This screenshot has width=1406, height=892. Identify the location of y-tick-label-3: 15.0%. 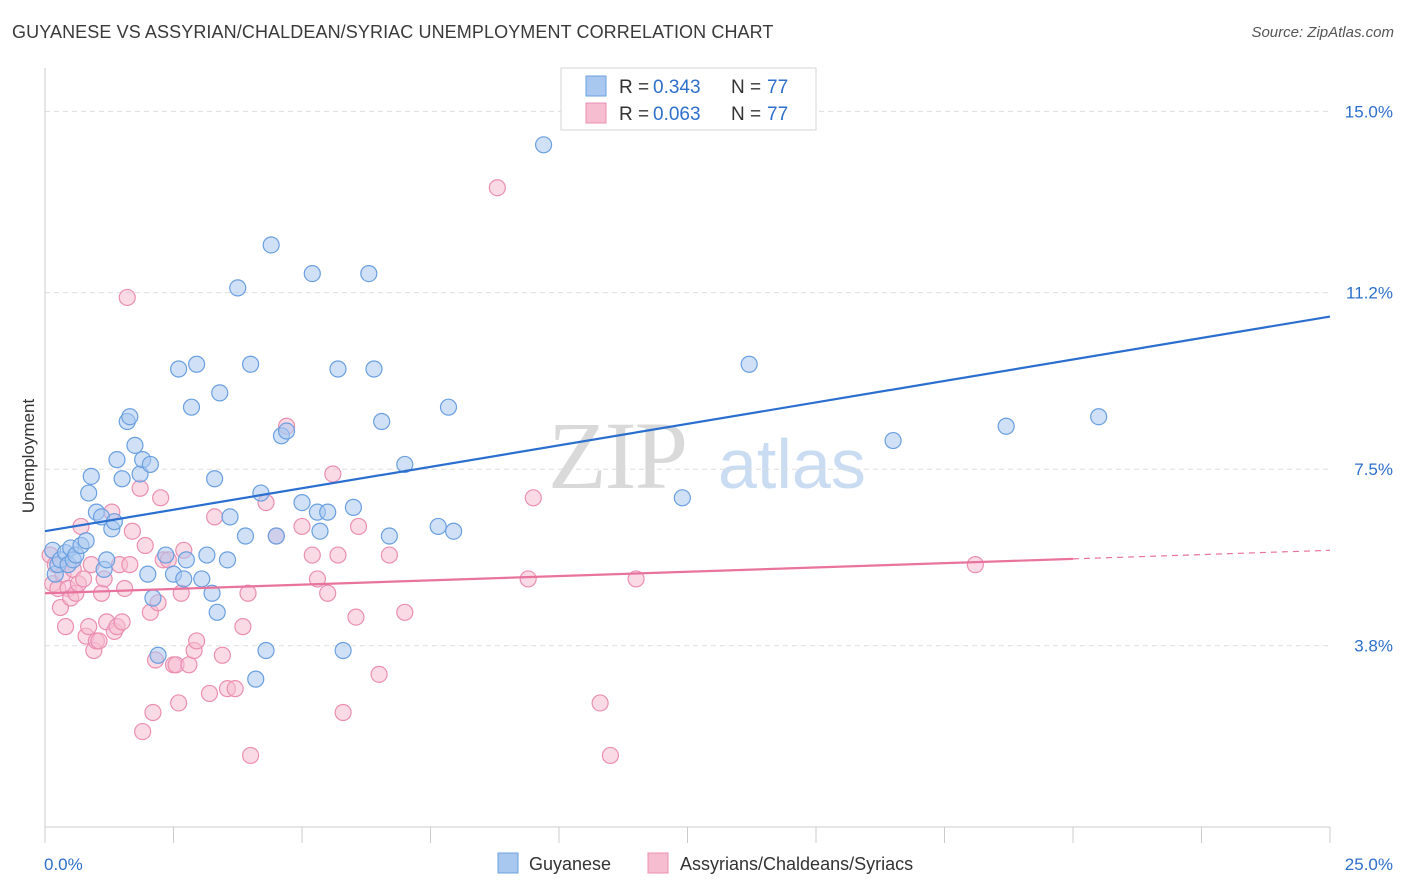
(1369, 111).